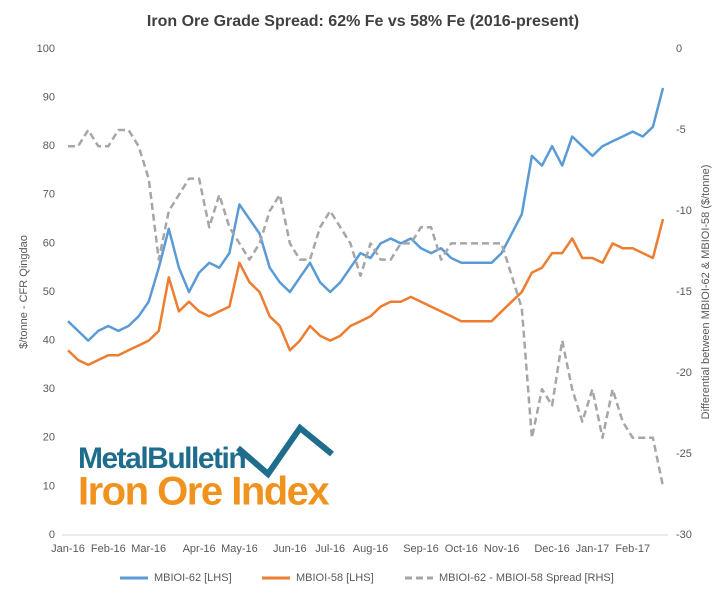 This screenshot has height=599, width=727. I want to click on x-tick-label: Jan-16, so click(68, 549).